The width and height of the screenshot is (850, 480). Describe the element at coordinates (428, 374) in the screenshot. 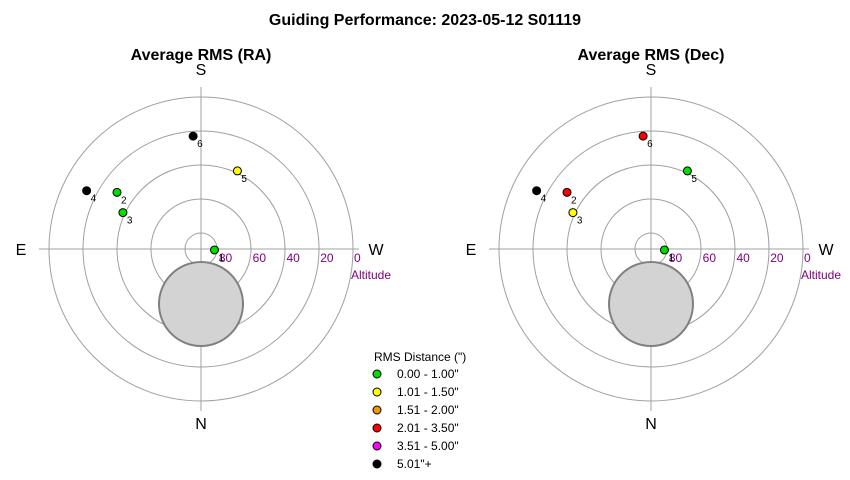

I see `legend-item-label: 0.00 - 1.00"` at that location.